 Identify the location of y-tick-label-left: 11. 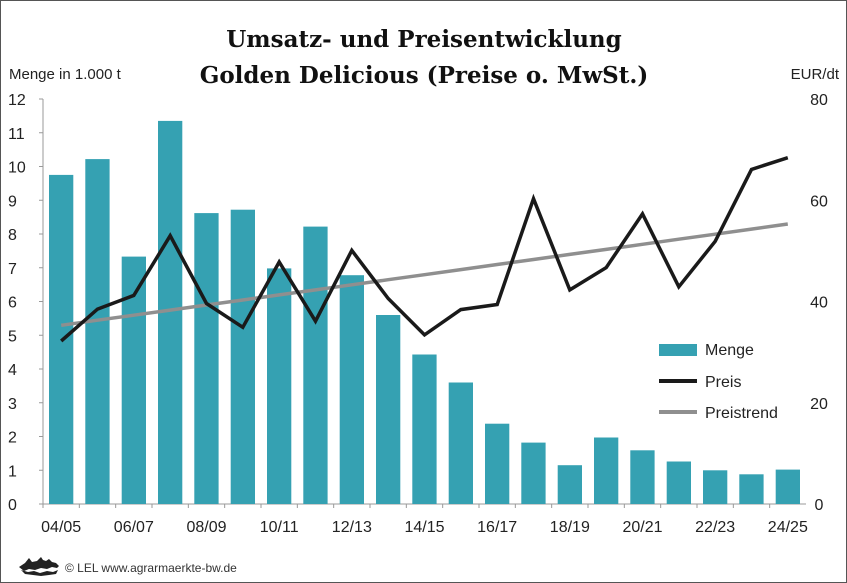
(16, 134).